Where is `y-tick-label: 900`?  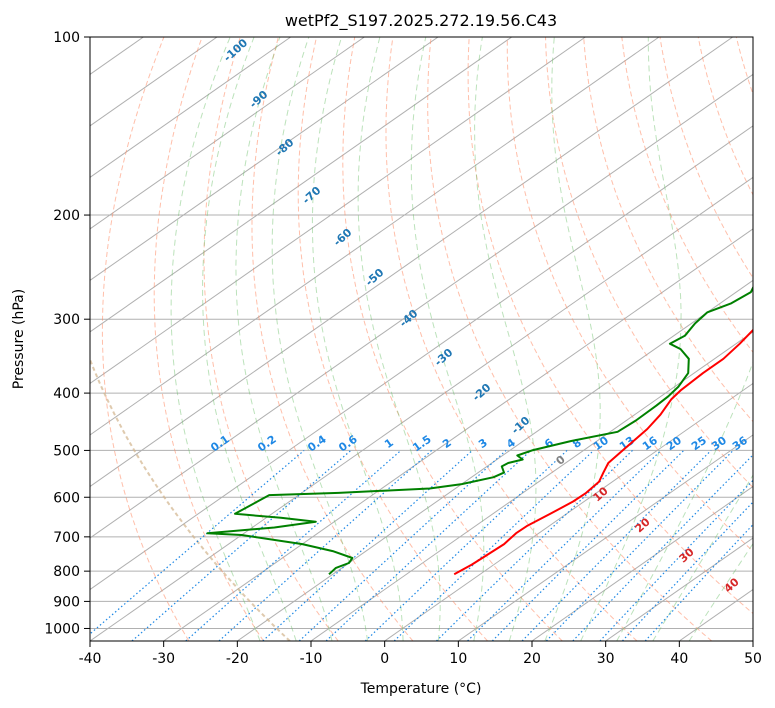
y-tick-label: 900 is located at coordinates (66, 602).